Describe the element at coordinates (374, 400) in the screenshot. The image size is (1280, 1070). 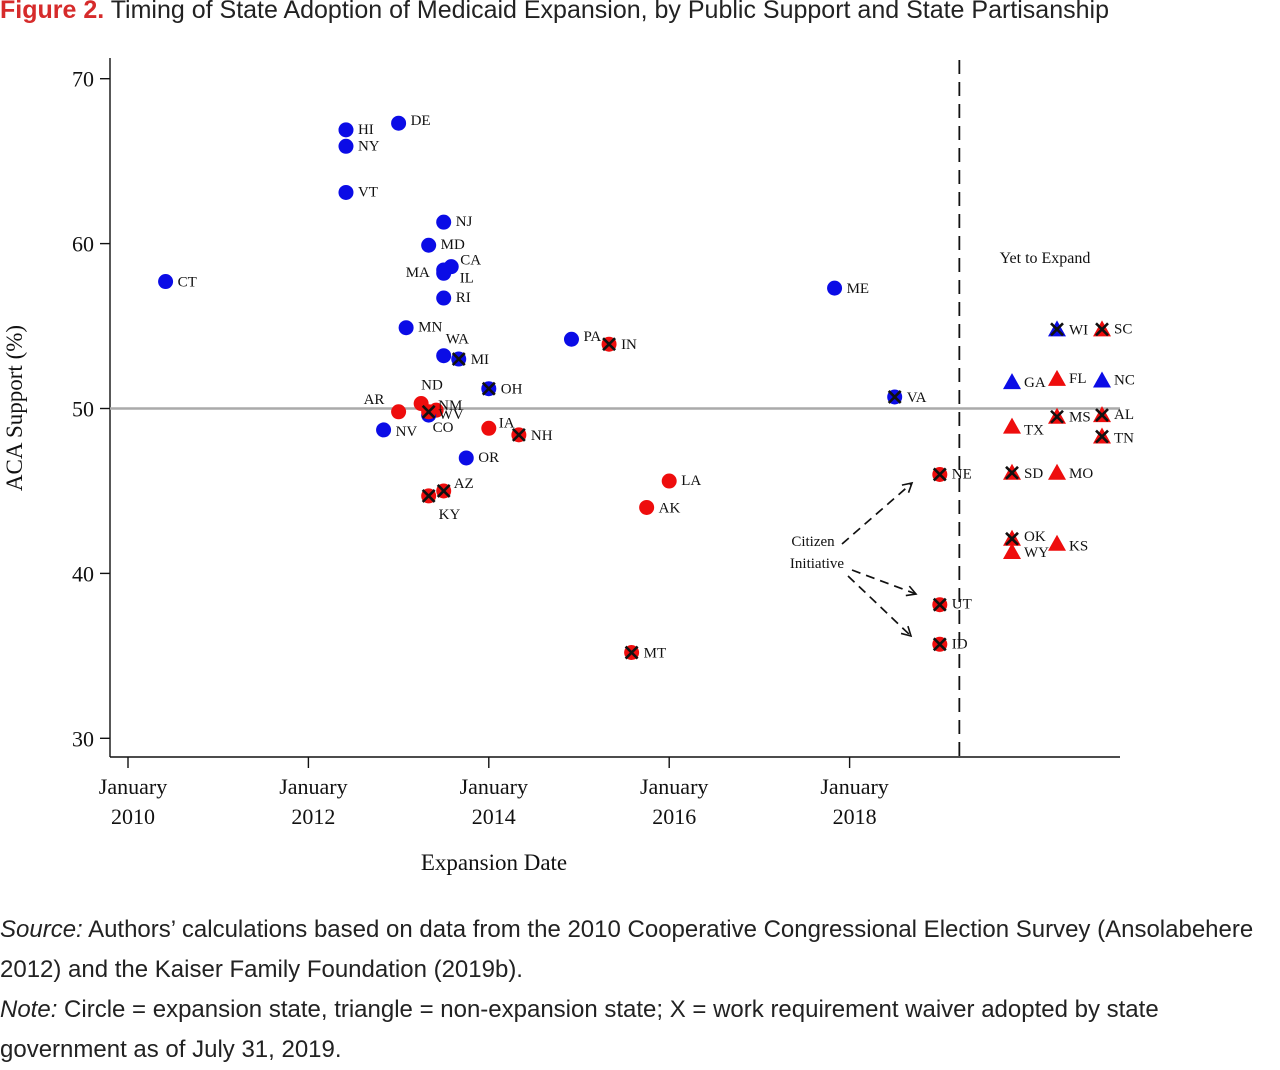
I see `state-label-AR: AR` at that location.